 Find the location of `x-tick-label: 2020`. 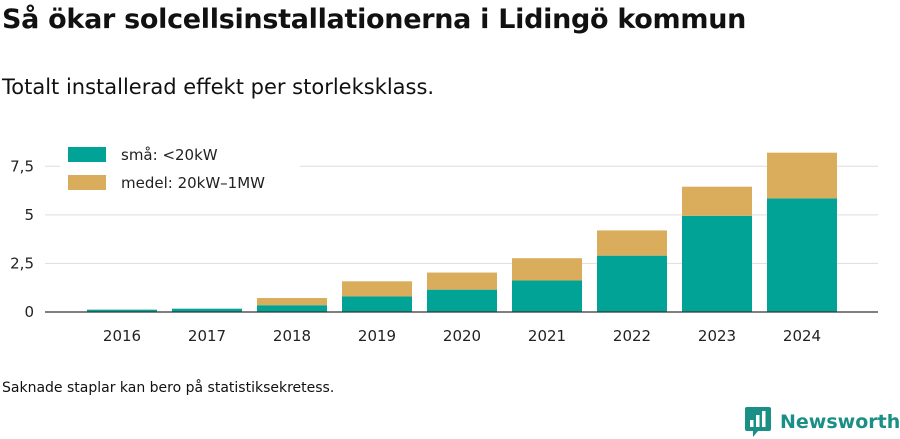

x-tick-label: 2020 is located at coordinates (462, 336).